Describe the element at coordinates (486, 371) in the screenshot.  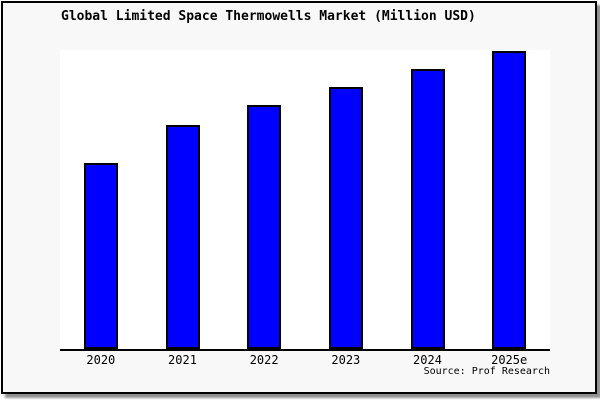
I see `source-note: Source: Prof Research` at that location.